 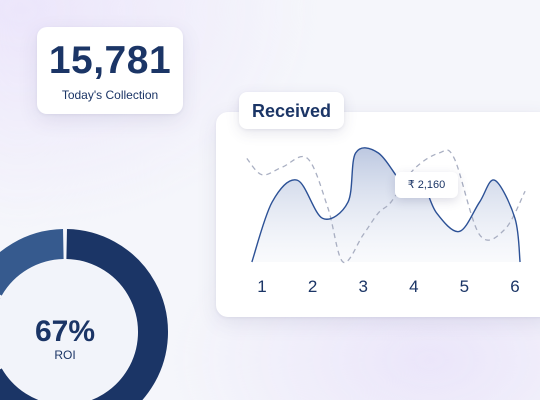 What do you see at coordinates (65, 331) in the screenshot?
I see `roi-value: 67%` at bounding box center [65, 331].